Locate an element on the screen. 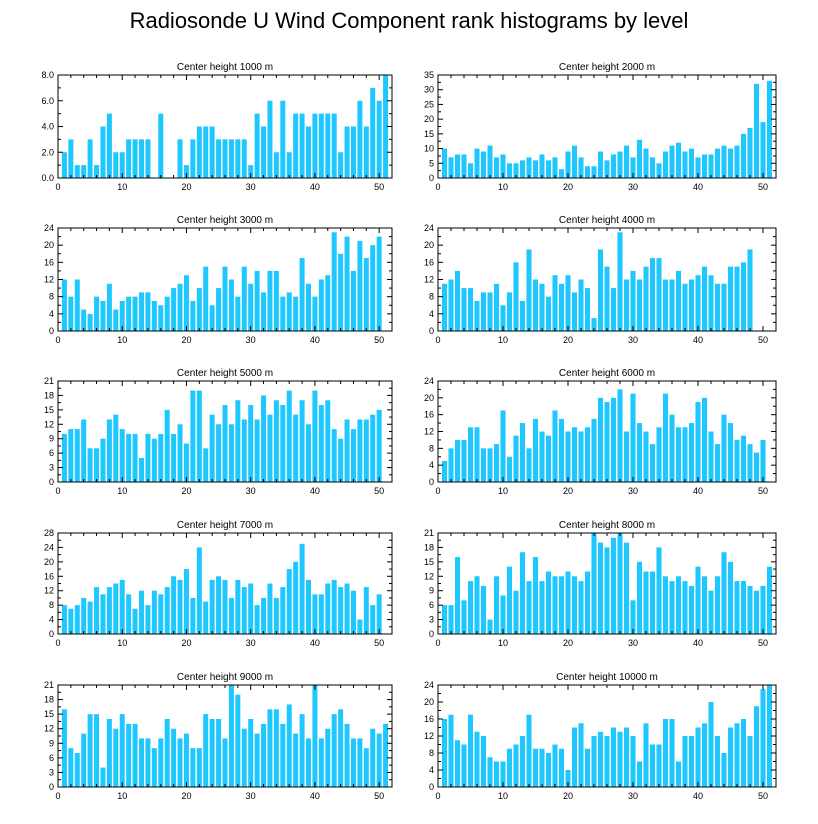 This screenshot has width=818, height=824. y-tick-label: 15 is located at coordinates (49, 714).